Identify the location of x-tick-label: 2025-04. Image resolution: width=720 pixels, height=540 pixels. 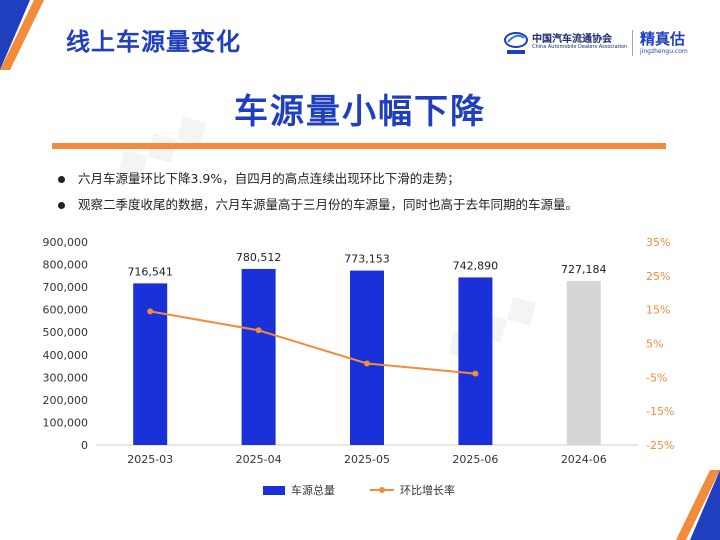
(259, 459).